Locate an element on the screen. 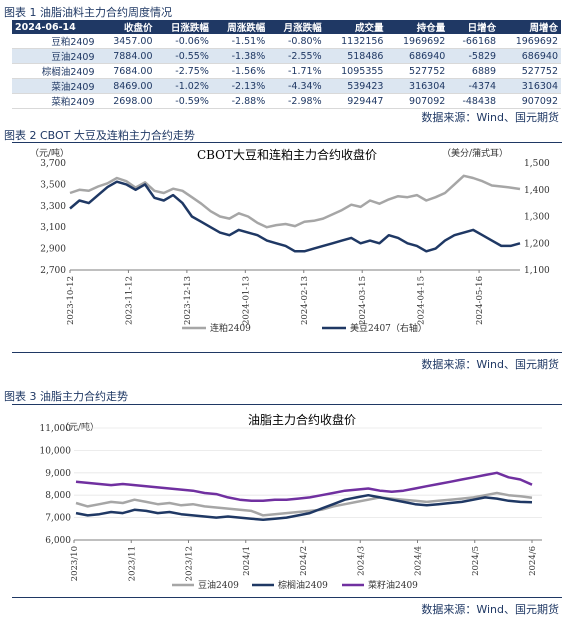 This screenshot has height=617, width=573. chart2-left-axis-unit: （元/吨） is located at coordinates (49, 153).